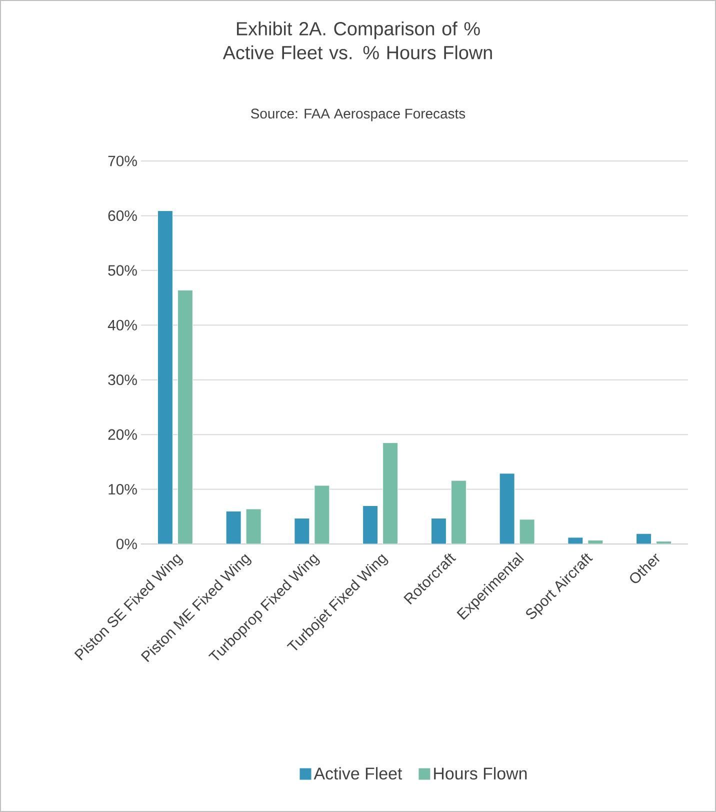 The image size is (716, 812). I want to click on y-tick-label: 20%, so click(122, 434).